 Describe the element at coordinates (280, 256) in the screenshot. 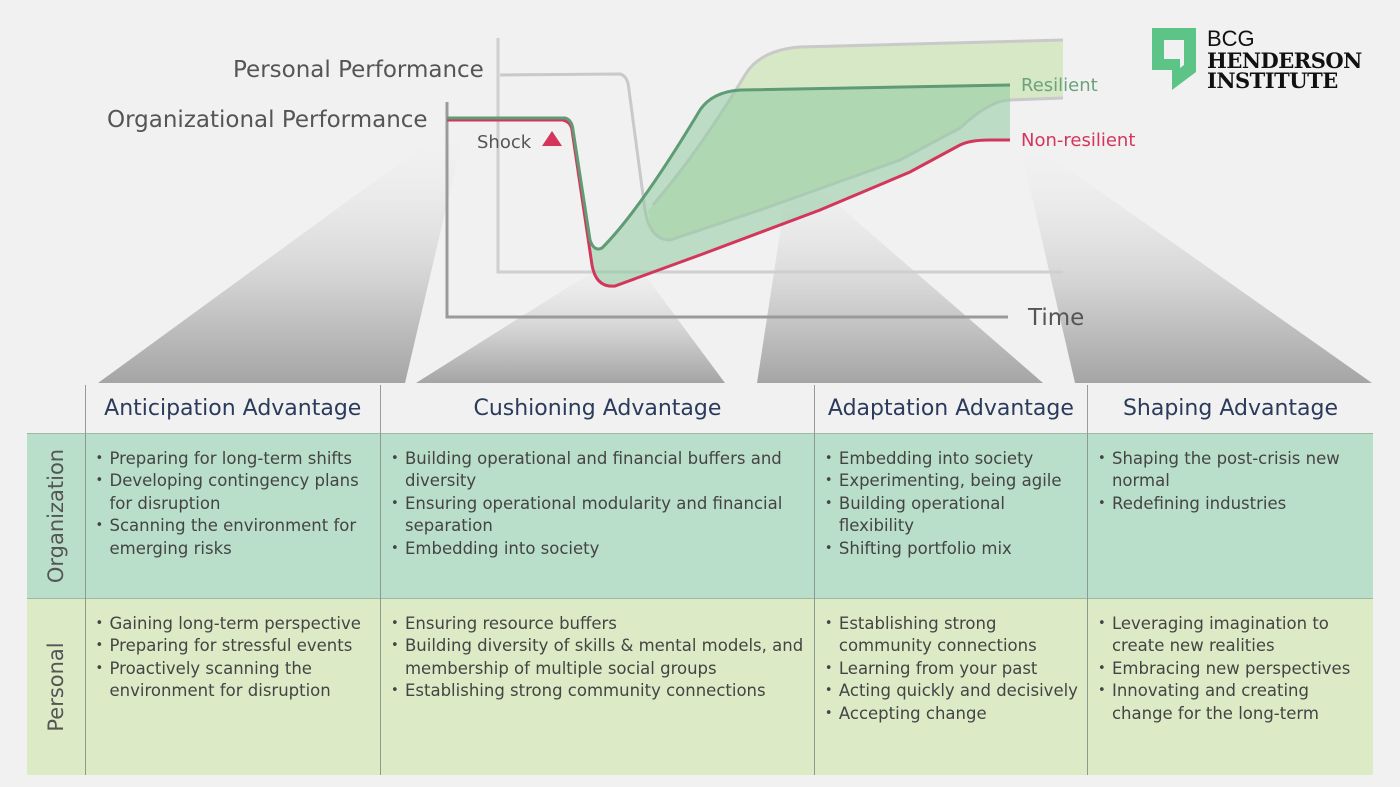

I see `zoom-wedge-anticipation` at that location.